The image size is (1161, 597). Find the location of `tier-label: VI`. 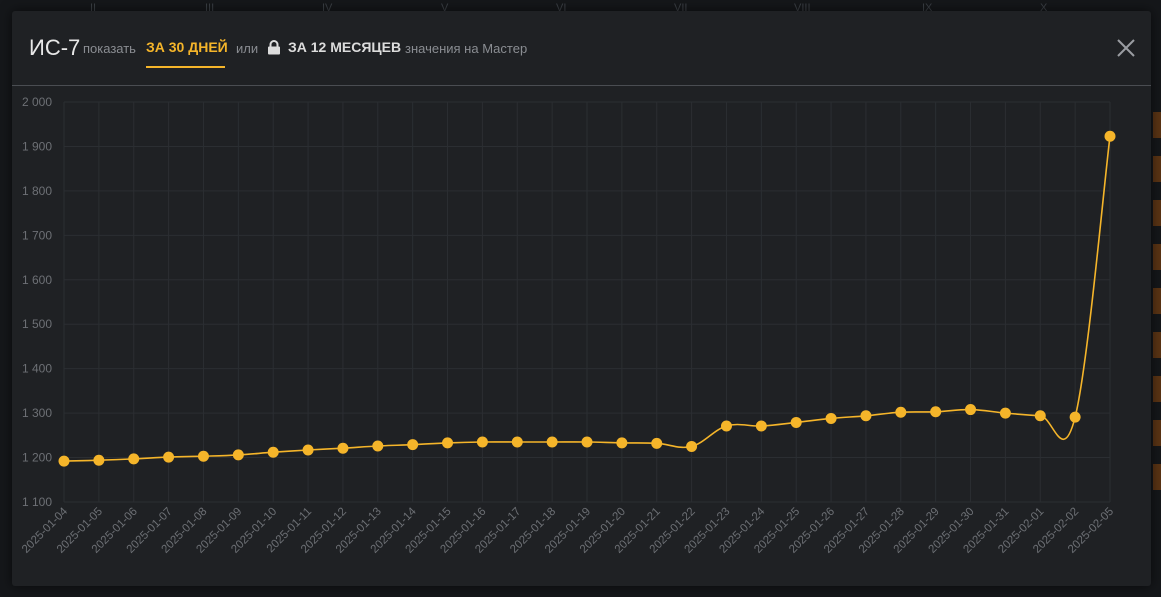

tier-label: VI is located at coordinates (561, 8).